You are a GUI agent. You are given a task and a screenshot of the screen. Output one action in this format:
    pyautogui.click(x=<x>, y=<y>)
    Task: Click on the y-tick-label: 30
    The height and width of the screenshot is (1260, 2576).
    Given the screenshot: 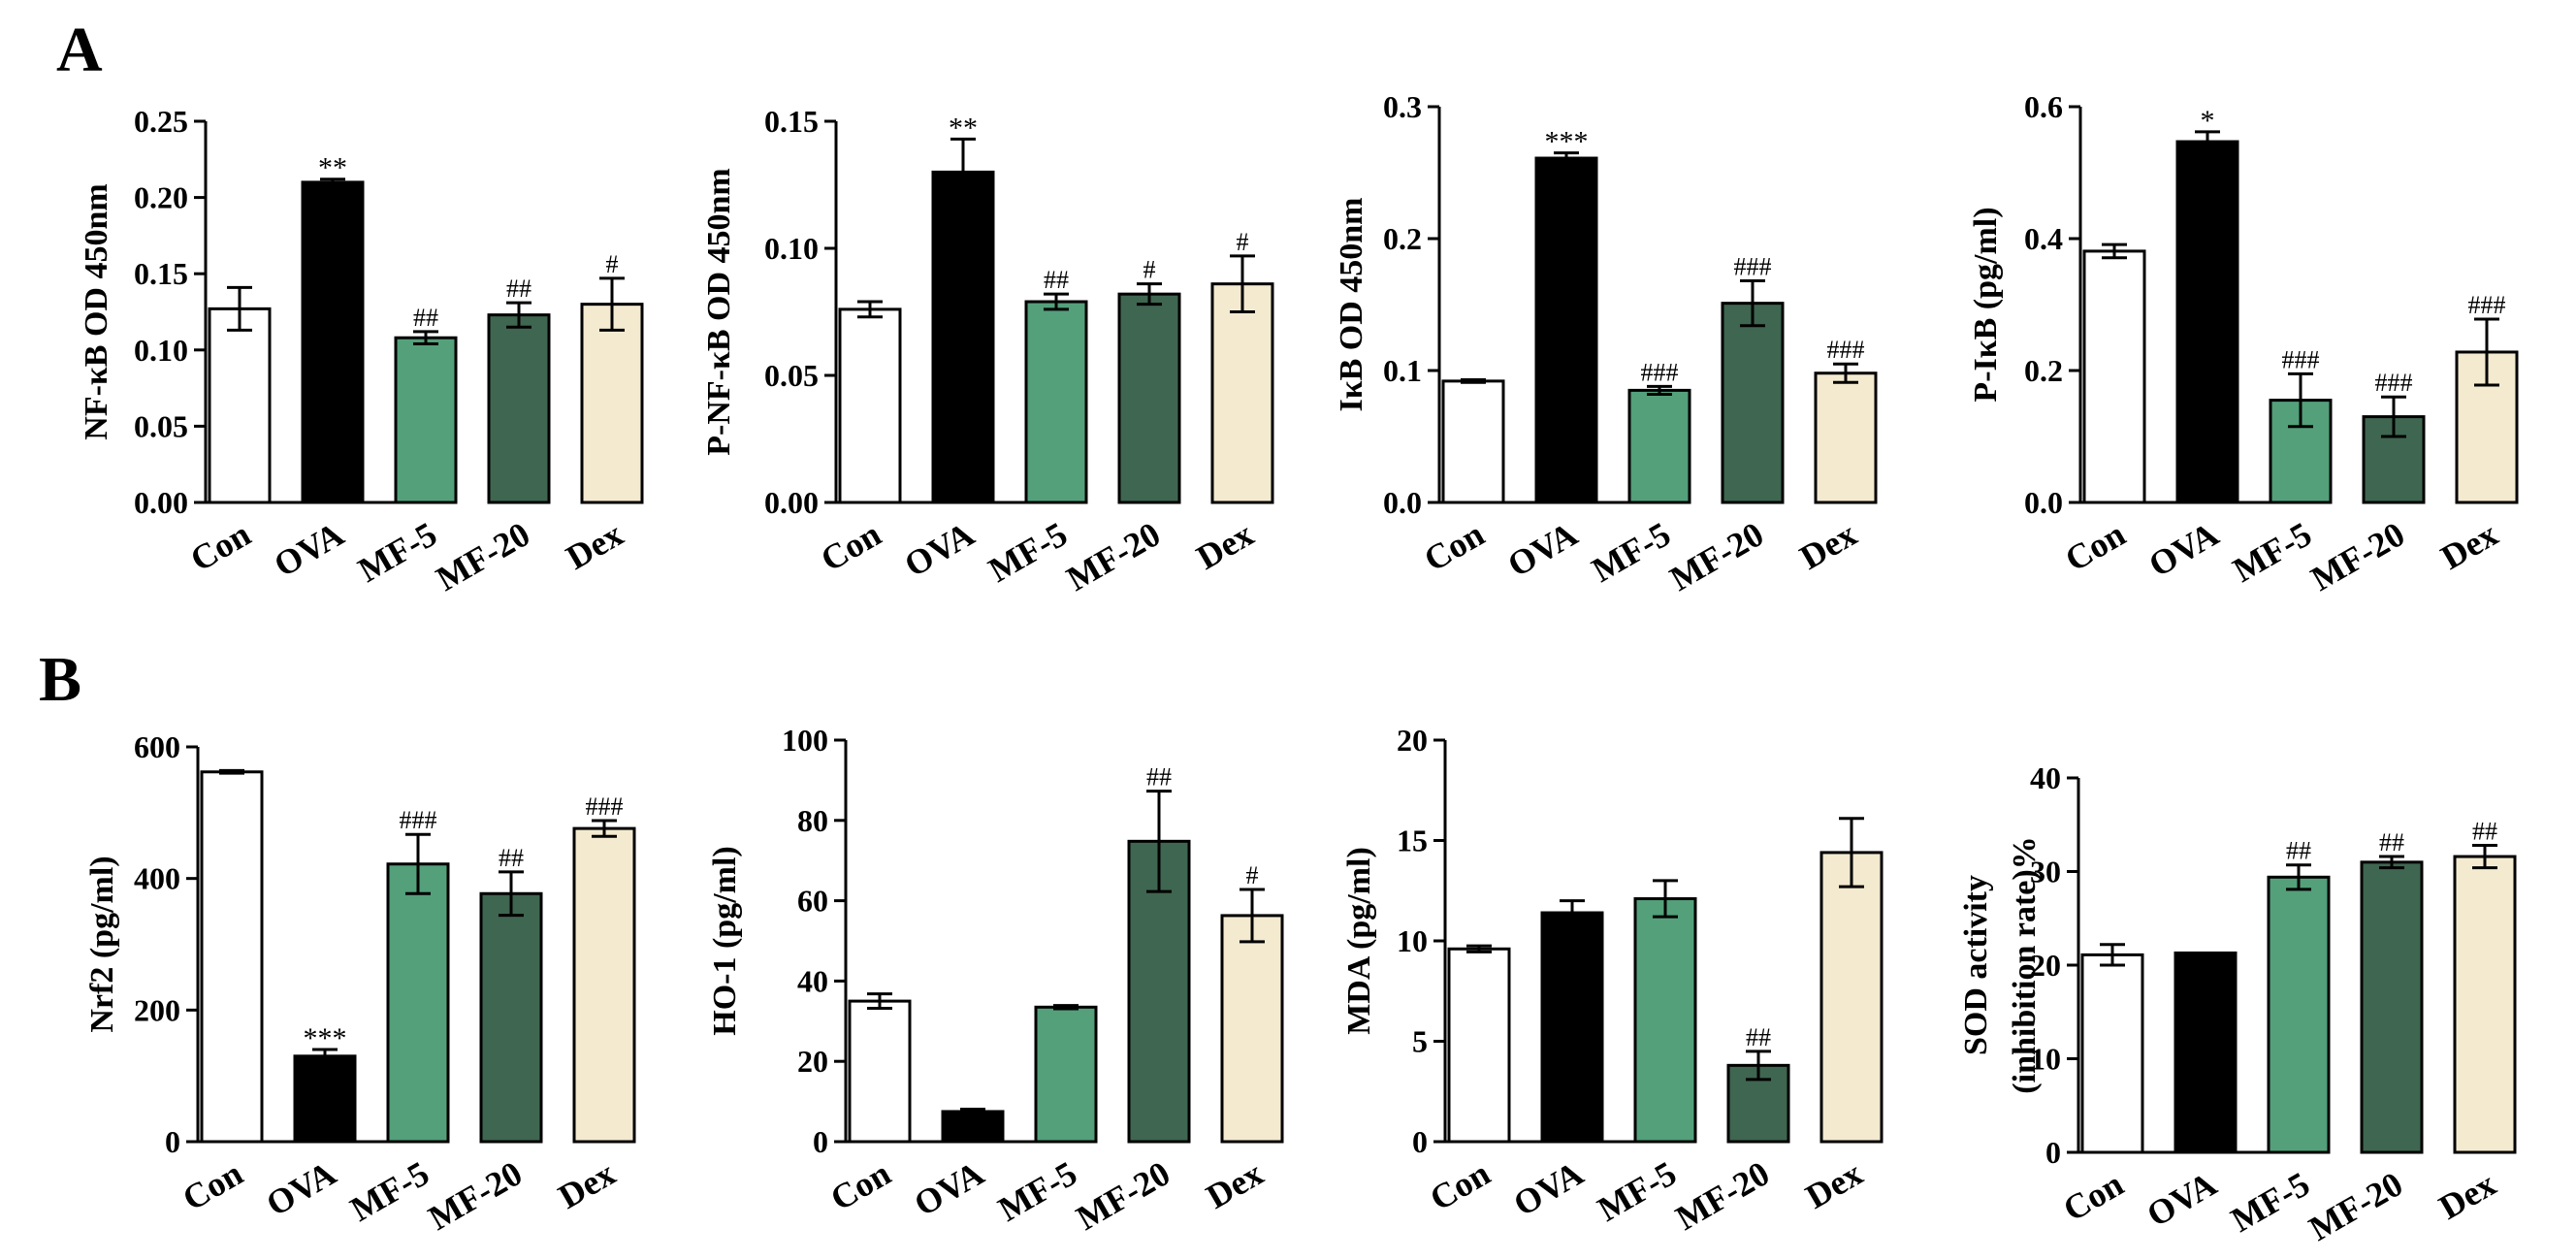 What is the action you would take?
    pyautogui.click(x=2045, y=872)
    